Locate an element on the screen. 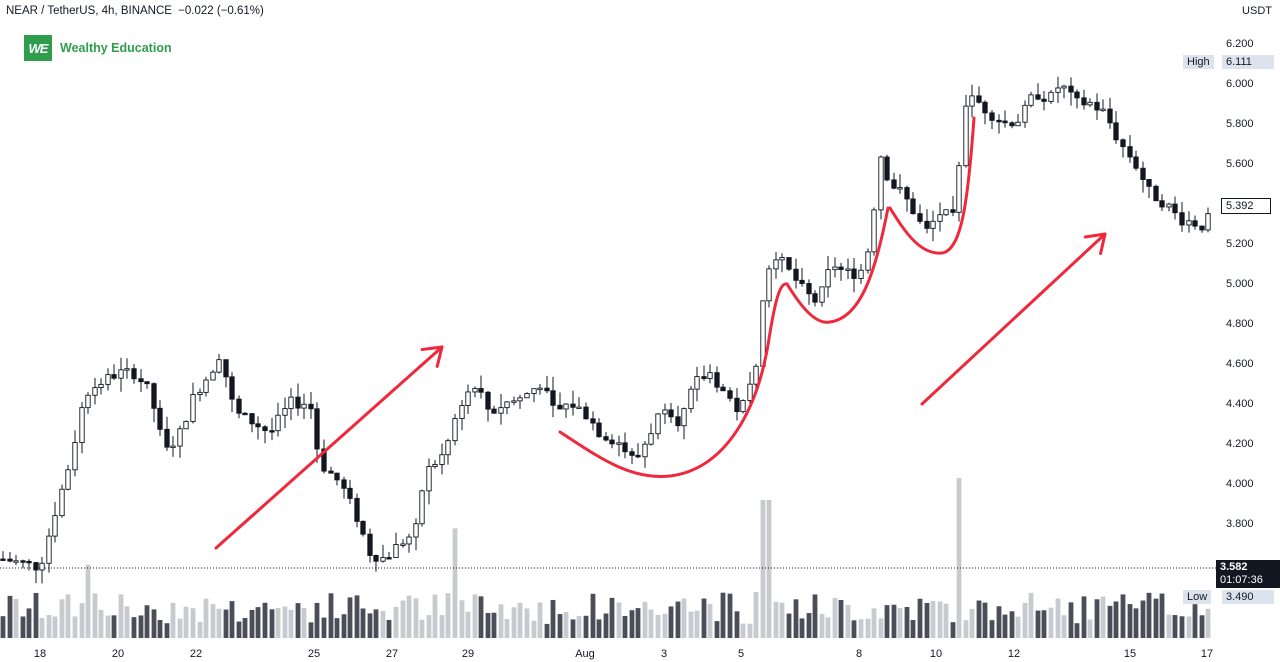 Image resolution: width=1280 pixels, height=662 pixels. x-tick-label: 12 is located at coordinates (1014, 654).